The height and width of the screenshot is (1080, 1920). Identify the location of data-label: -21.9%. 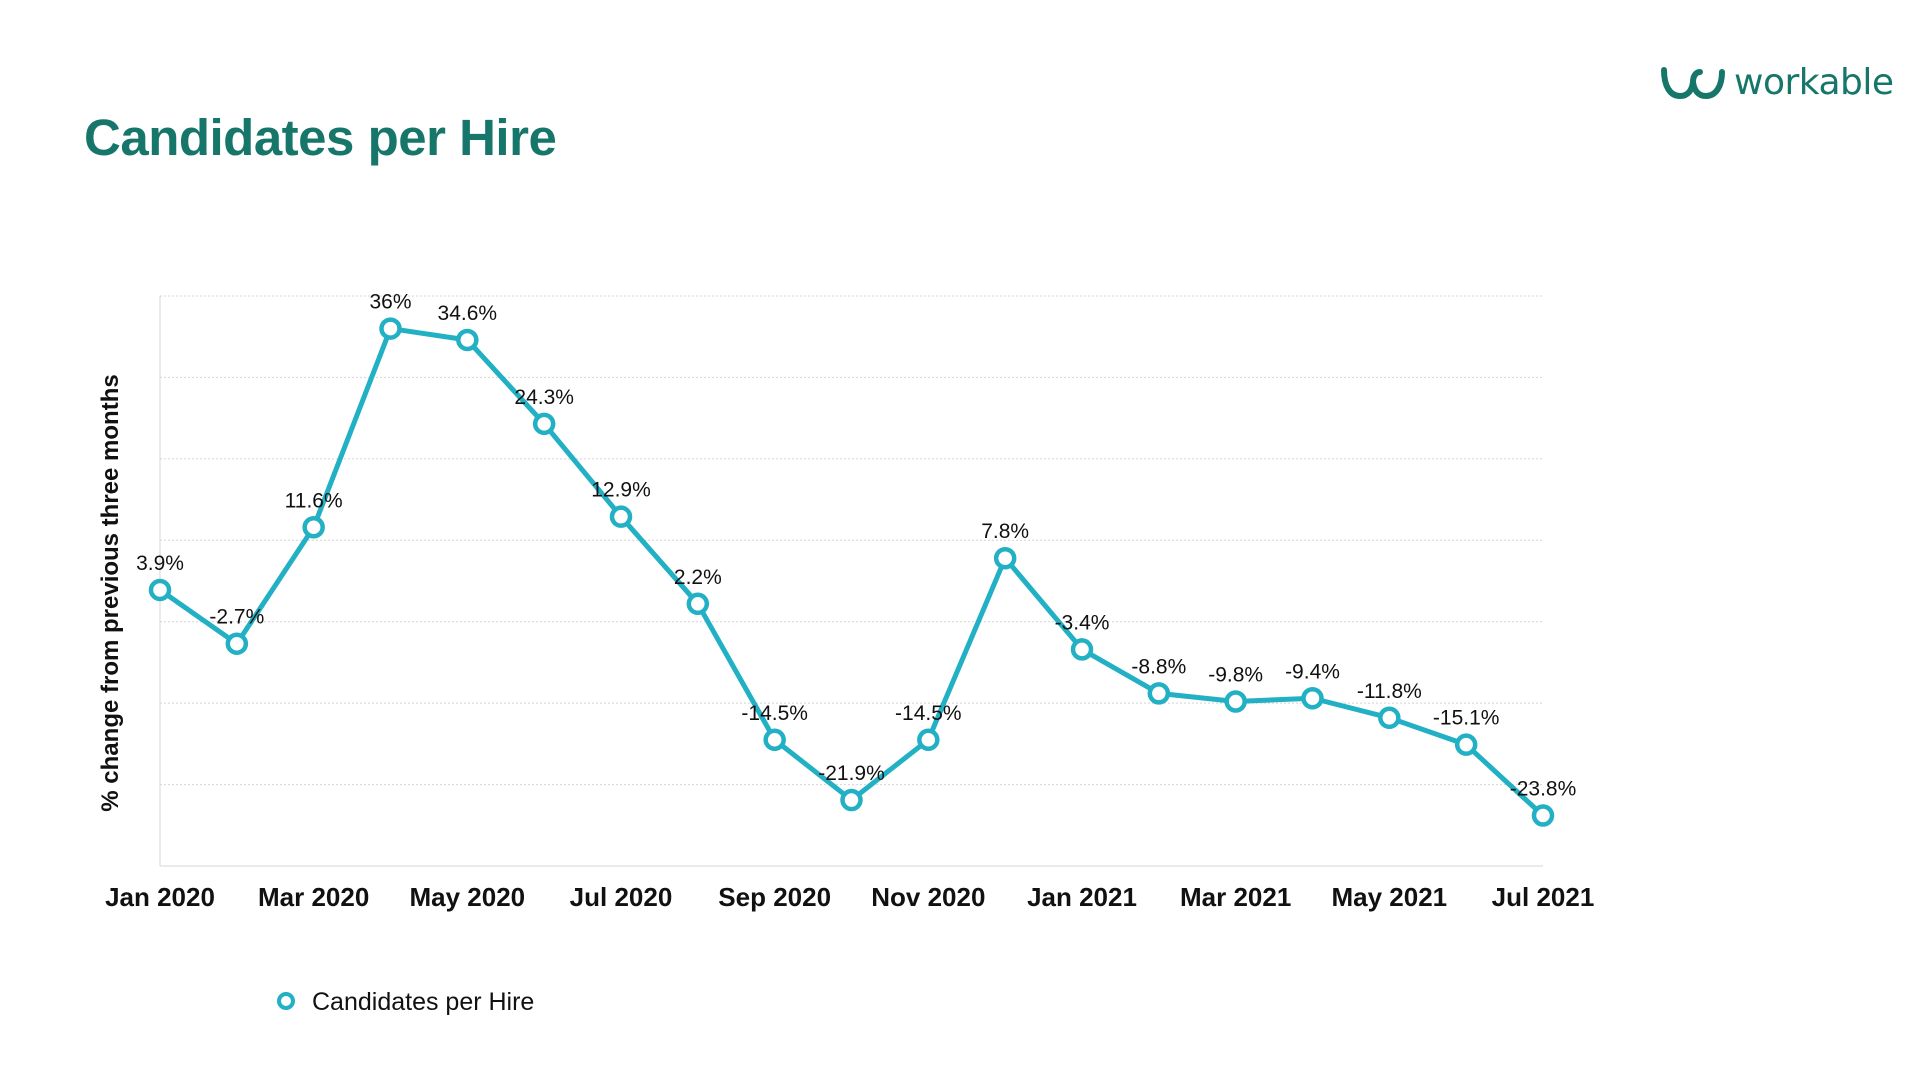
(851, 773).